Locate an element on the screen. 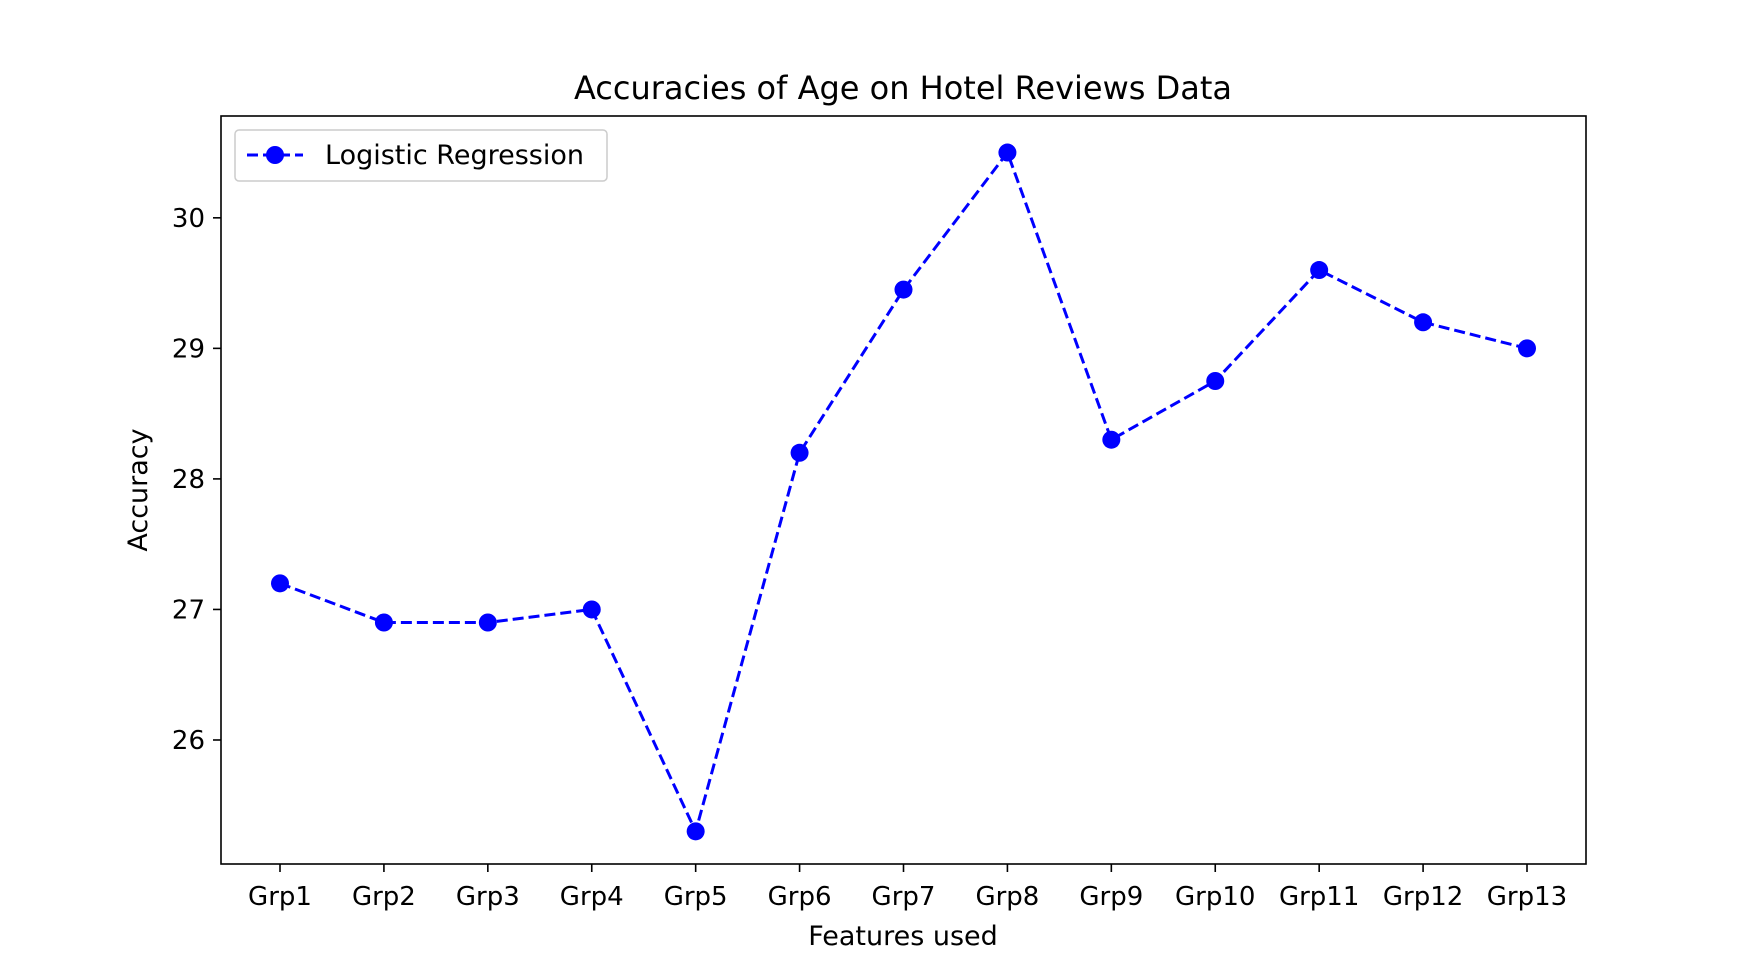 This screenshot has width=1742, height=960. x-tick-label: Grp8 is located at coordinates (1007, 897).